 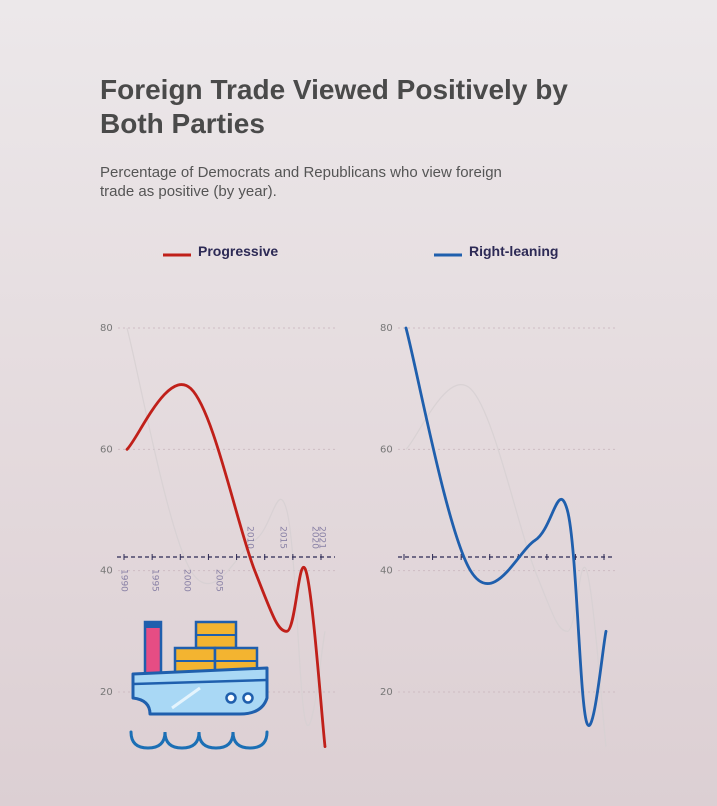 What do you see at coordinates (124, 580) in the screenshot?
I see `x-tick-label: 1990` at bounding box center [124, 580].